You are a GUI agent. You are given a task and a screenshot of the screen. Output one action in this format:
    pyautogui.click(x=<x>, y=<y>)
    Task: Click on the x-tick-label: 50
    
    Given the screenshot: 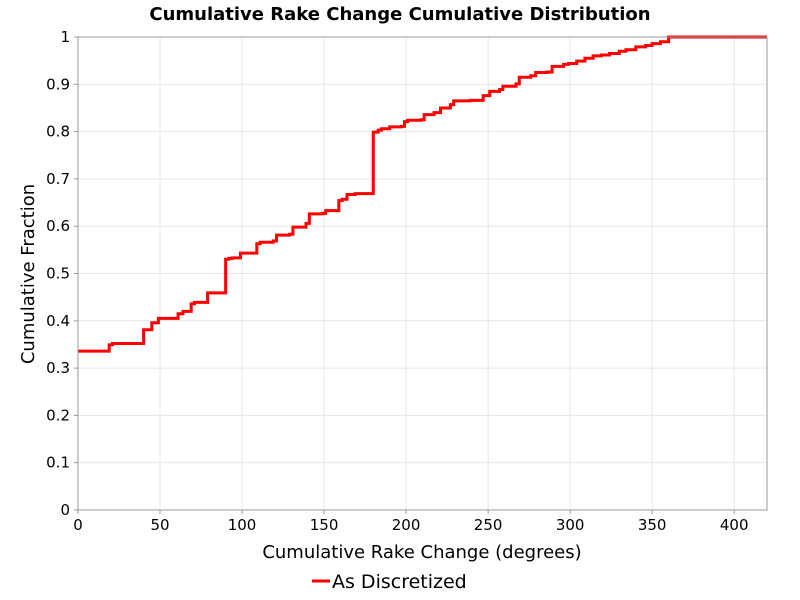 What is the action you would take?
    pyautogui.click(x=159, y=525)
    